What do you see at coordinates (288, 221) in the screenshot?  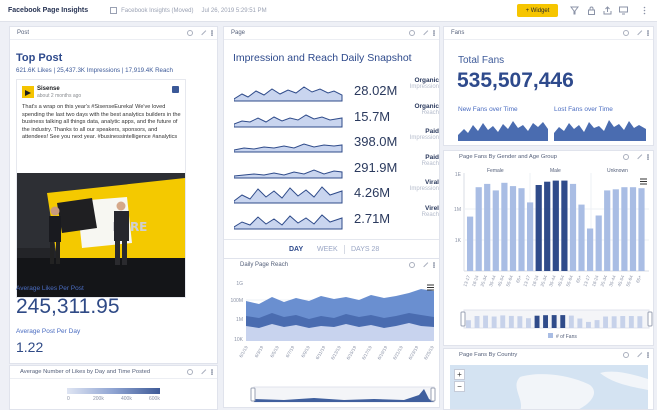 I see `metric-sparkline` at bounding box center [288, 221].